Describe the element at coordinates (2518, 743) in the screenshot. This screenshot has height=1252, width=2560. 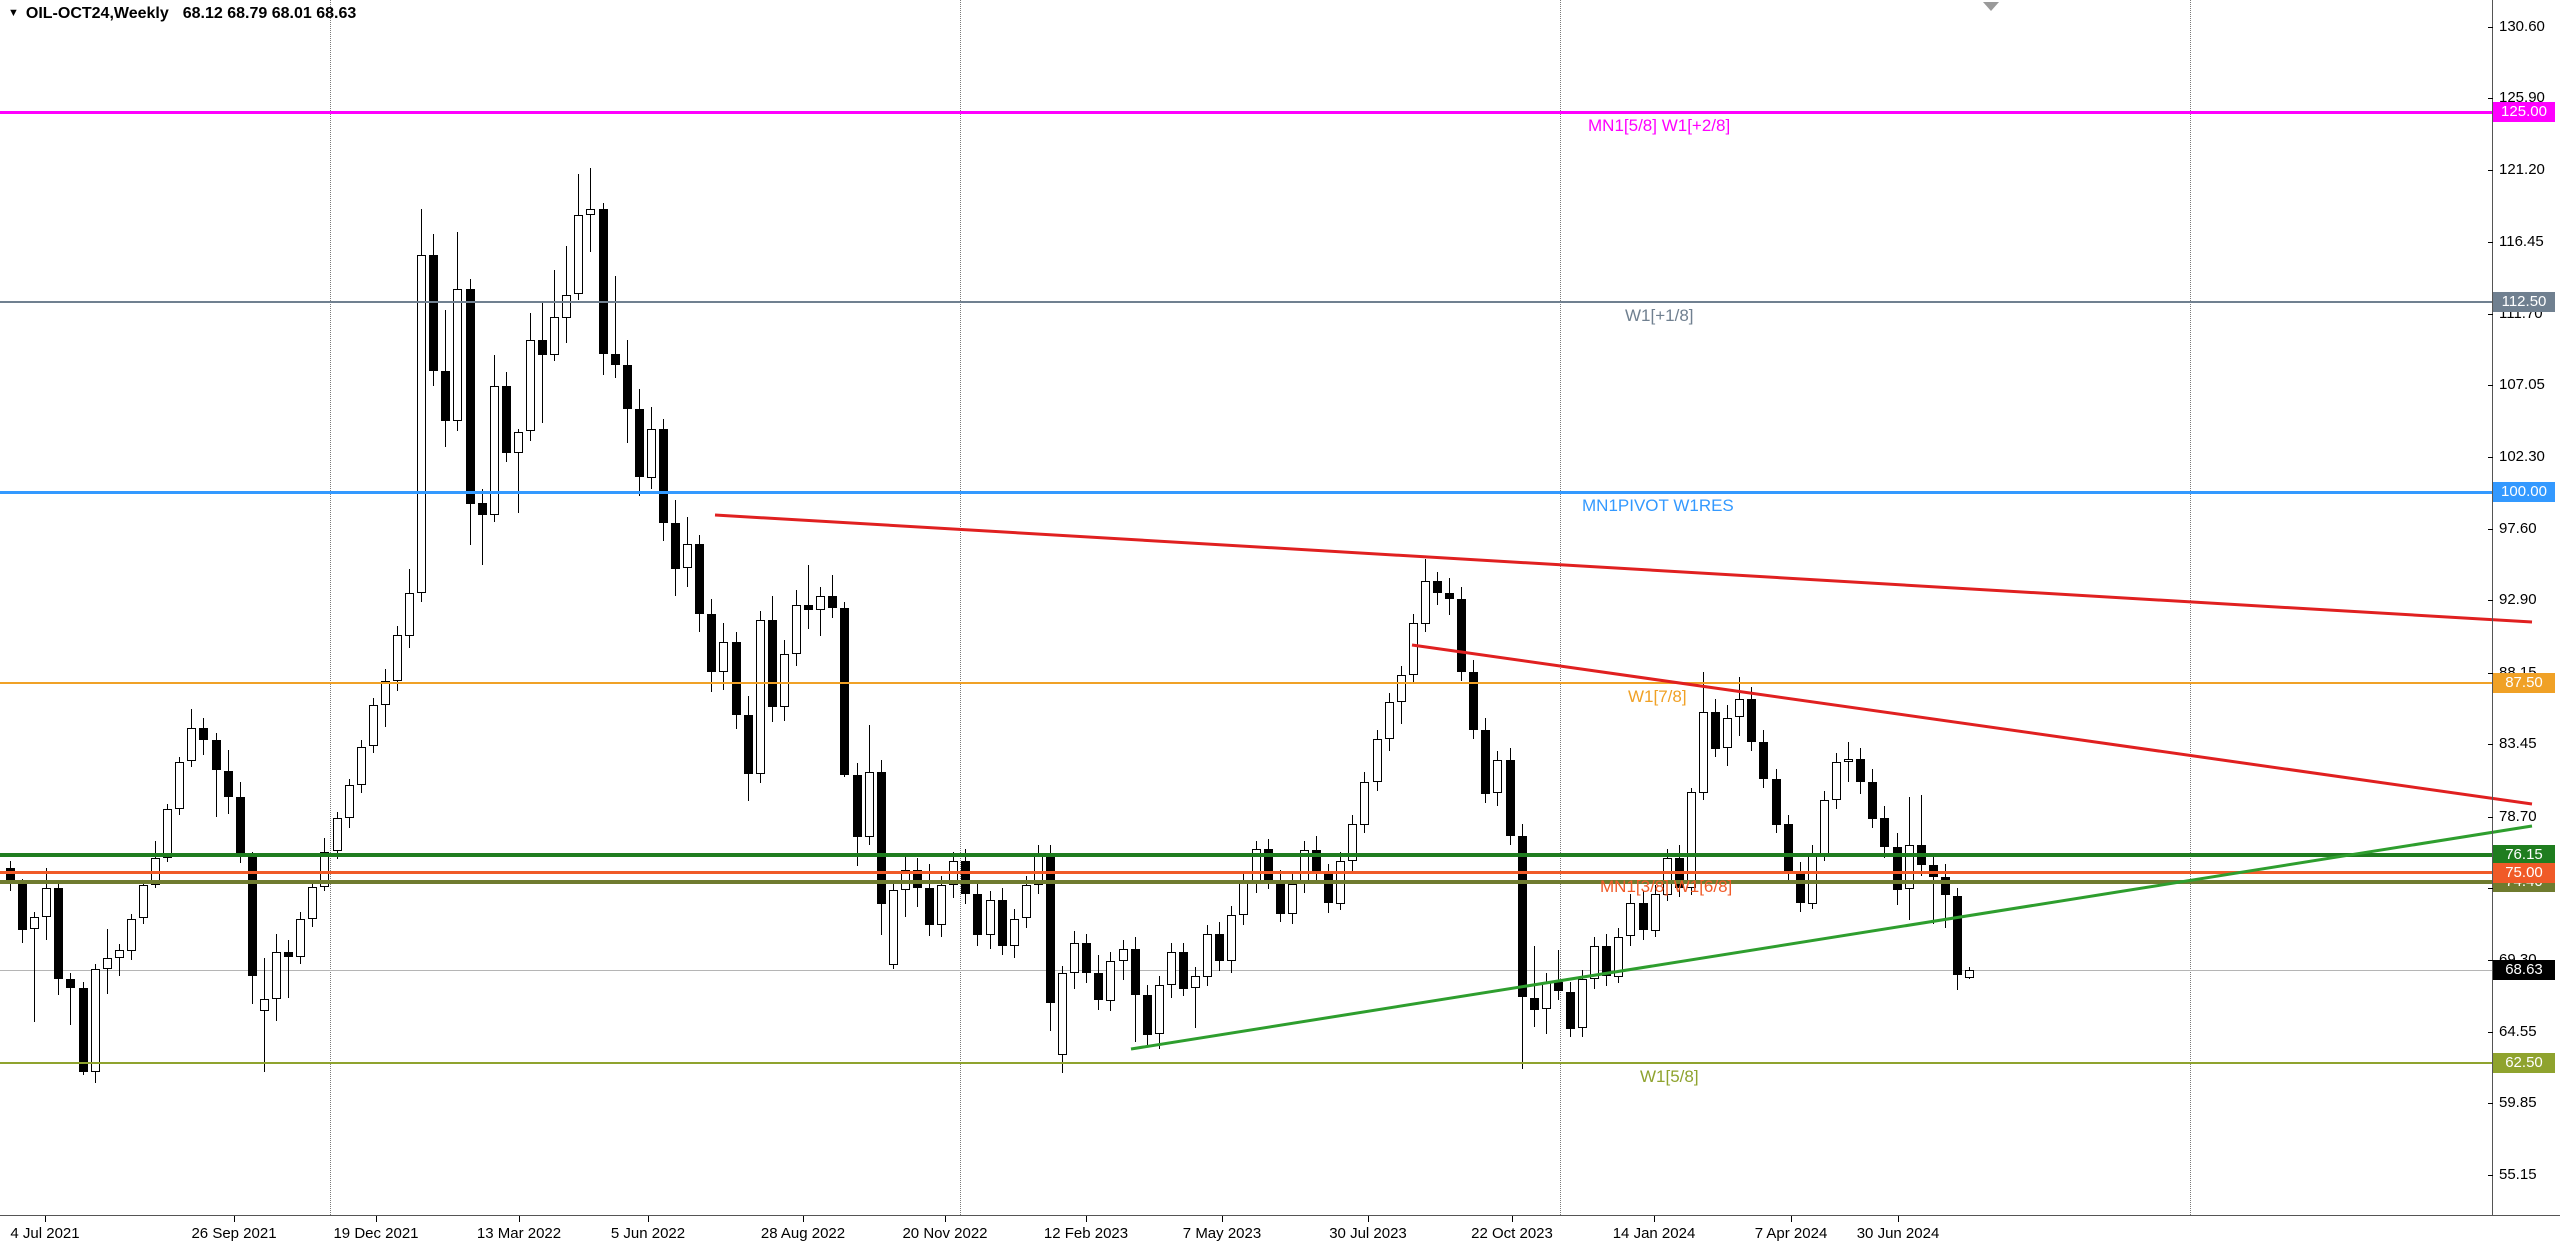
I see `price-tick-label: 83.45` at that location.